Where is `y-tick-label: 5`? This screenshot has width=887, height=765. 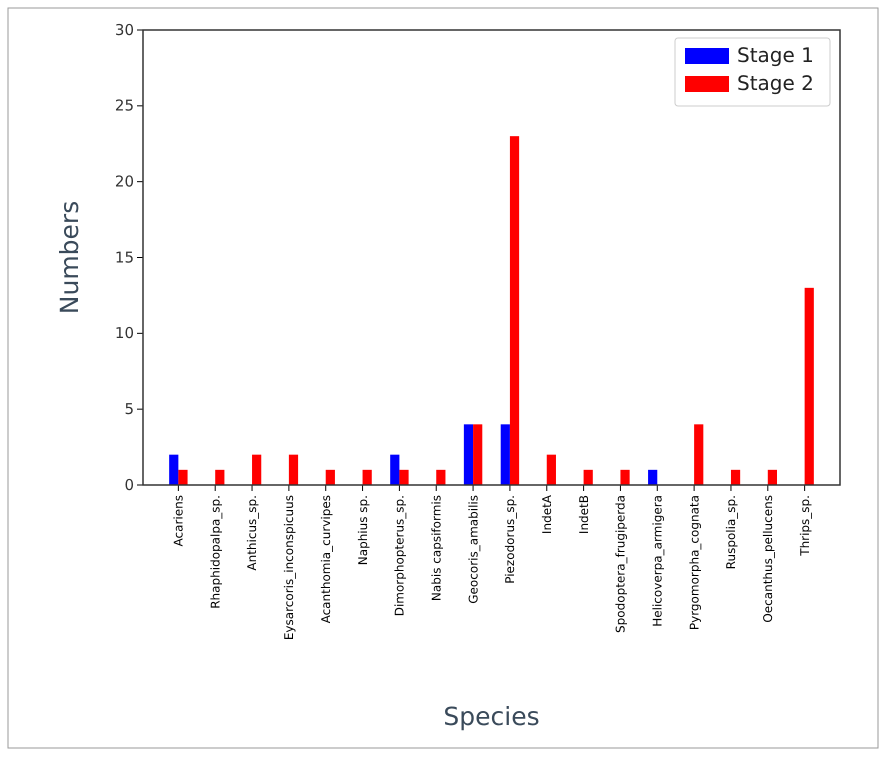
y-tick-label: 5 is located at coordinates (129, 409).